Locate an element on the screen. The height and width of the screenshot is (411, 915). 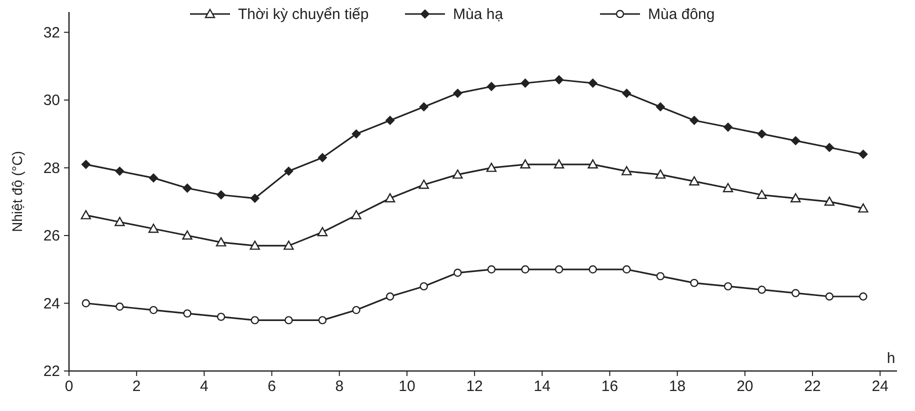
x-tick-label: 16 is located at coordinates (609, 386).